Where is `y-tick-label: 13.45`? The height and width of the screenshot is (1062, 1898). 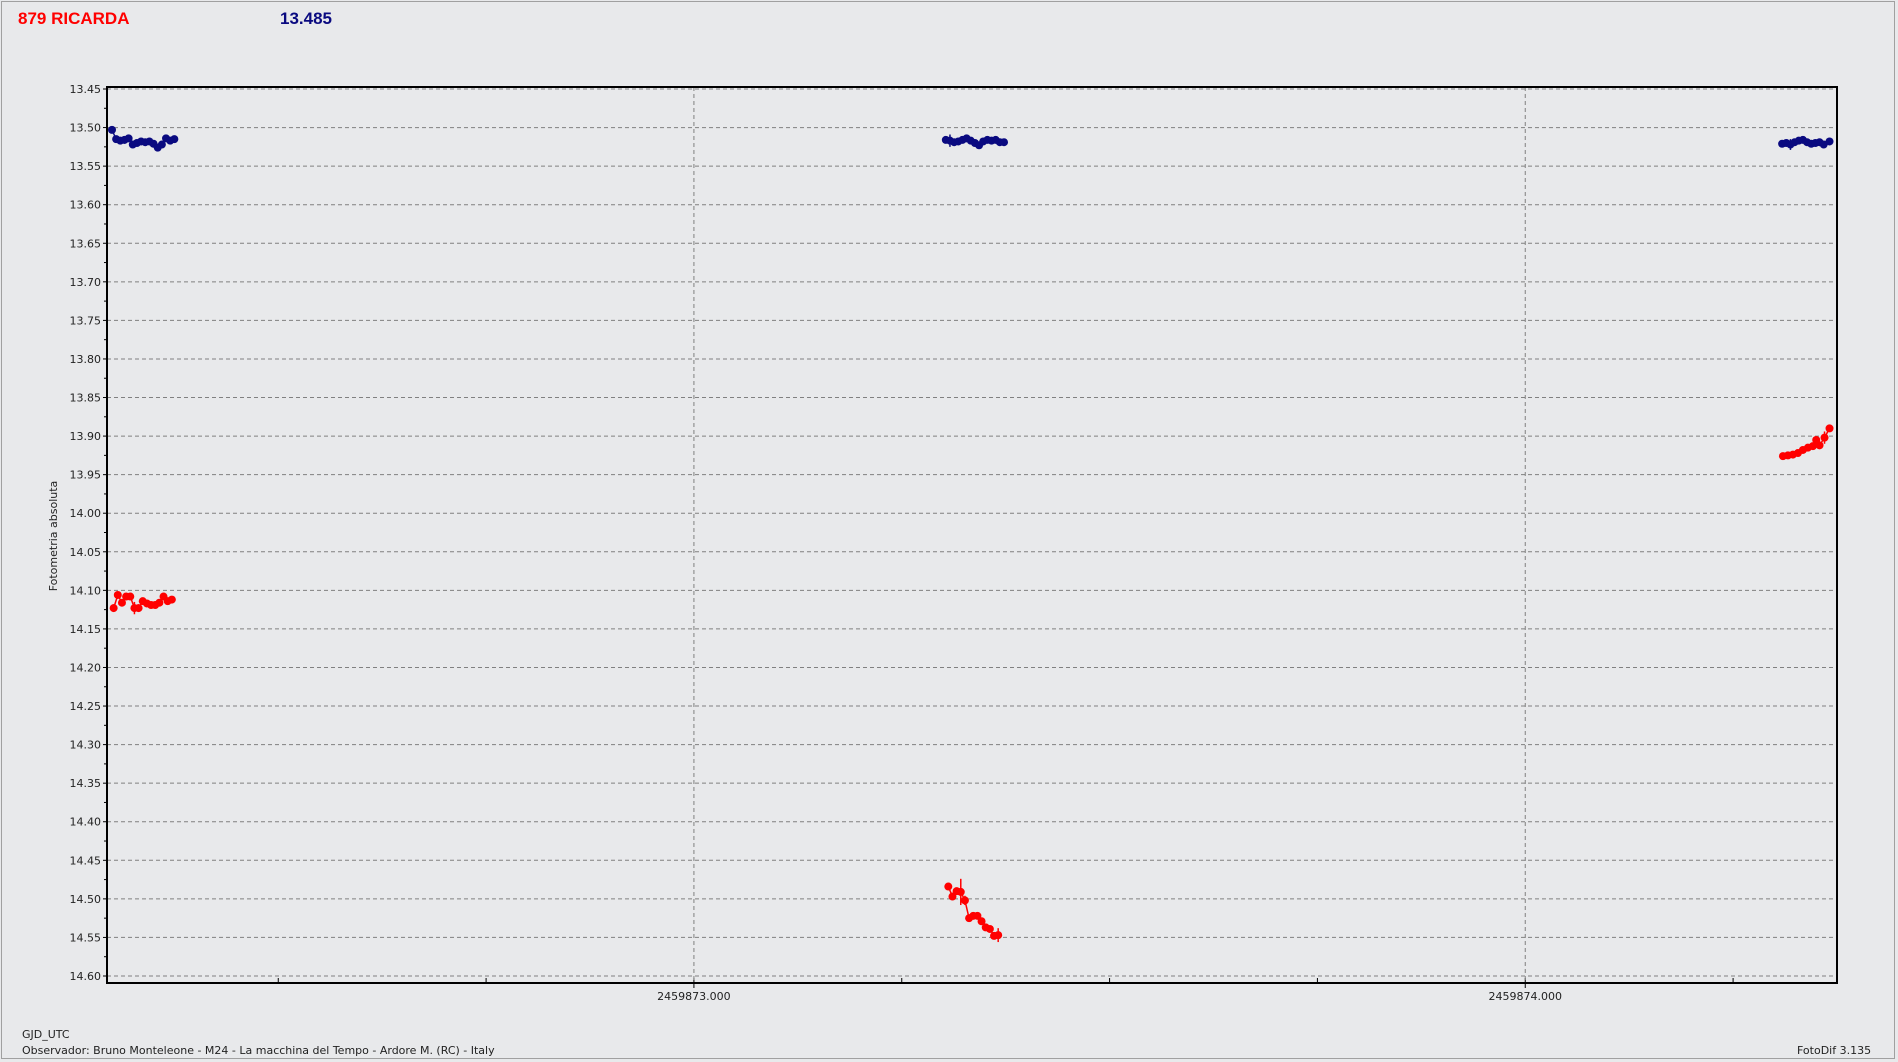 y-tick-label: 13.45 is located at coordinates (86, 89).